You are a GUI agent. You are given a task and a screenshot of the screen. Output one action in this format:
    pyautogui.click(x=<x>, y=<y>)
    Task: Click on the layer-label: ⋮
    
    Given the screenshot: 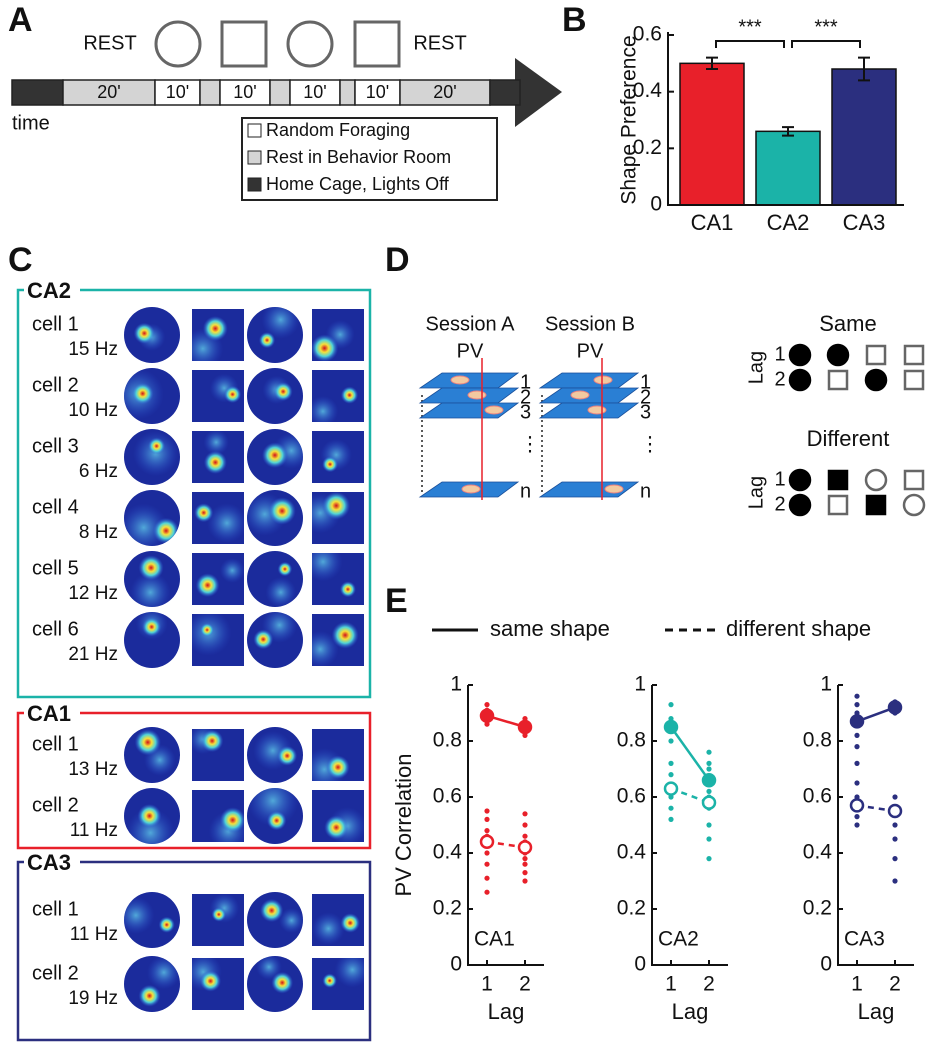 What is the action you would take?
    pyautogui.click(x=530, y=444)
    